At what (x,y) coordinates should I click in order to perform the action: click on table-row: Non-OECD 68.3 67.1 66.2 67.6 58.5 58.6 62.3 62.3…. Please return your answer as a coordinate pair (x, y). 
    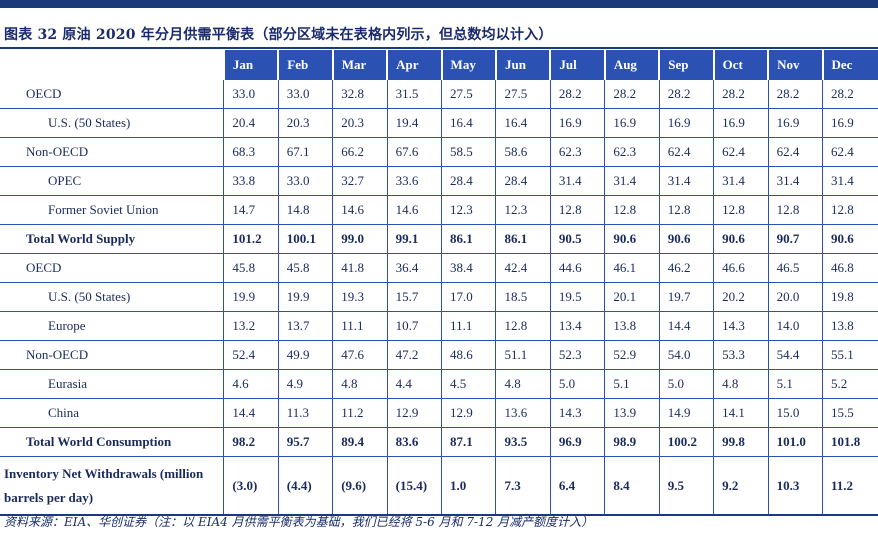
    Looking at the image, I should click on (439, 152).